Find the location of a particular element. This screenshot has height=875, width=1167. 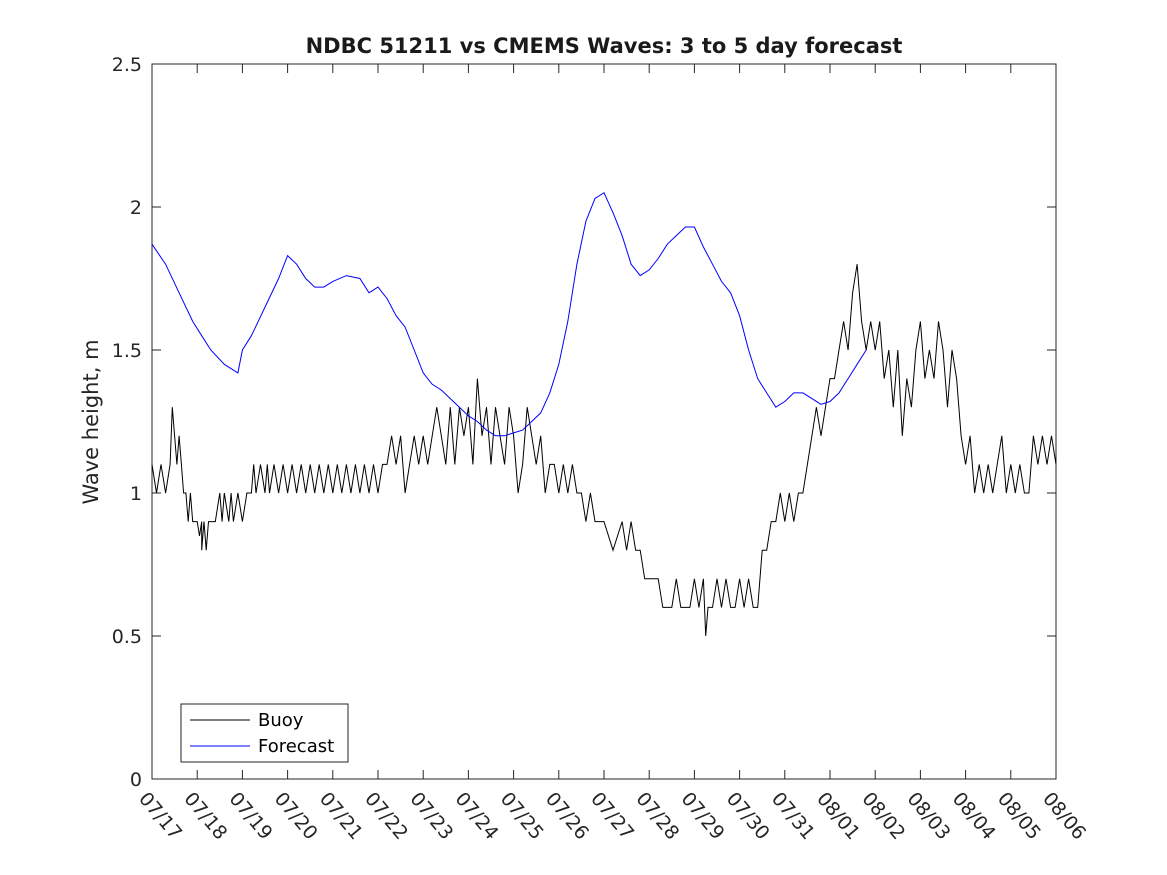

legend-box is located at coordinates (264, 733).